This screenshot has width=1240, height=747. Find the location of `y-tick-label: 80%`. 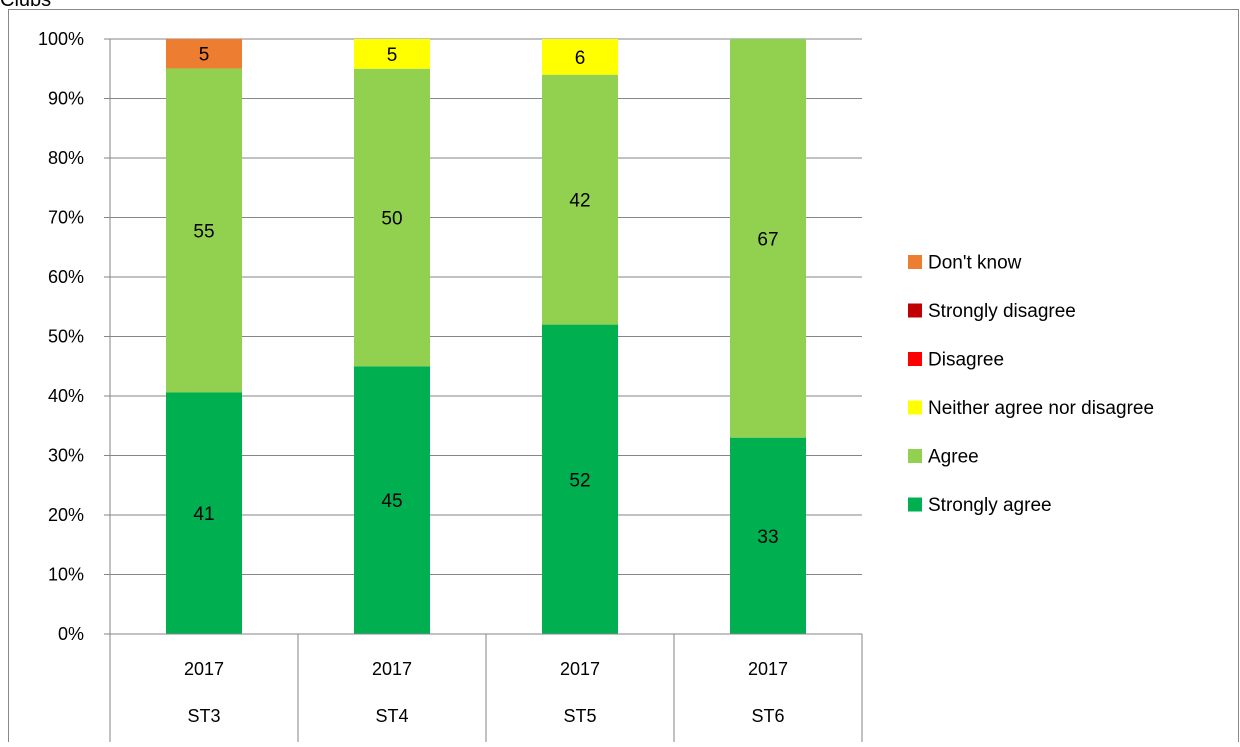

y-tick-label: 80% is located at coordinates (66, 158).